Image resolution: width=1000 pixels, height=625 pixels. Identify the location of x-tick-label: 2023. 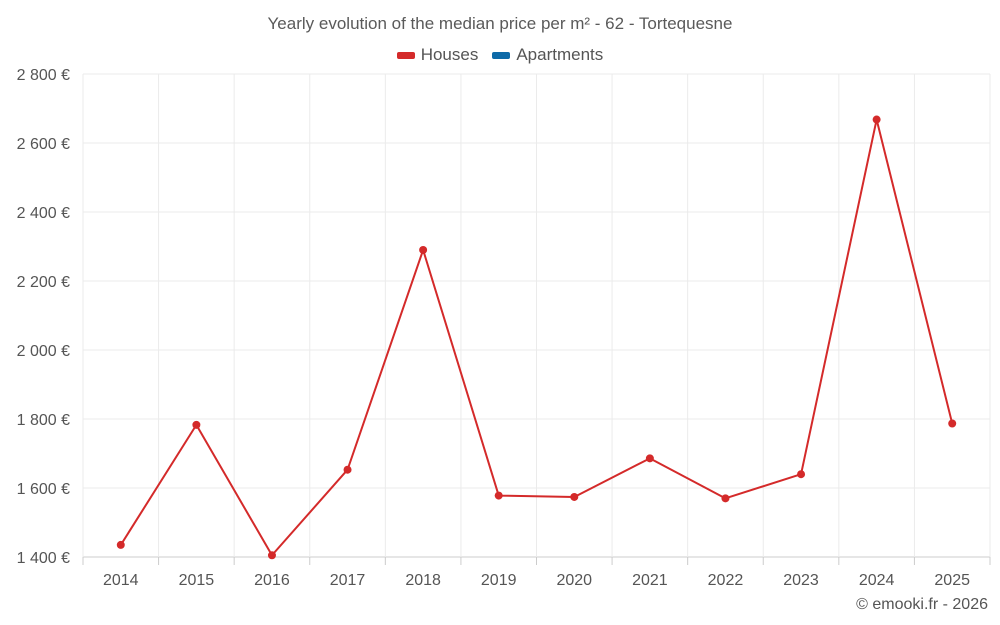
(801, 580).